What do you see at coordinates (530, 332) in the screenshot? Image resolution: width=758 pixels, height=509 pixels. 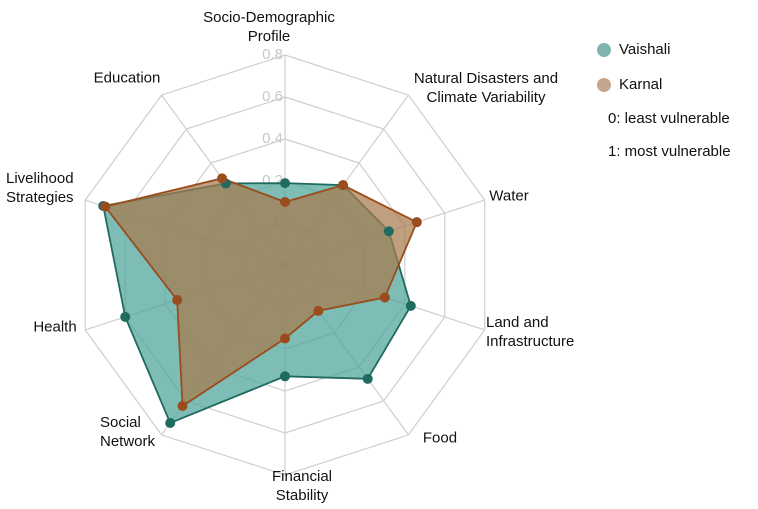 I see `category-label: Land and Infrastructure` at bounding box center [530, 332].